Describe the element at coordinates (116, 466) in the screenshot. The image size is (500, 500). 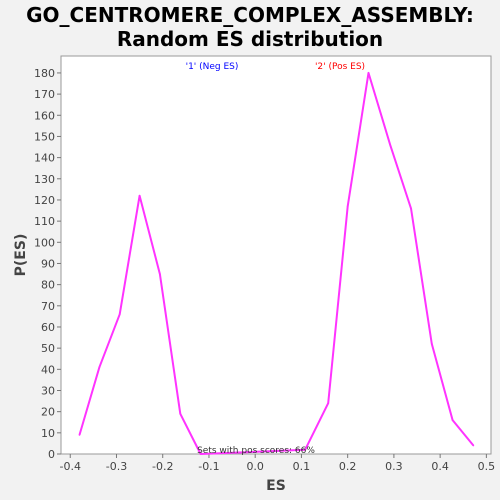
I see `x-tick-label: -0.3` at that location.